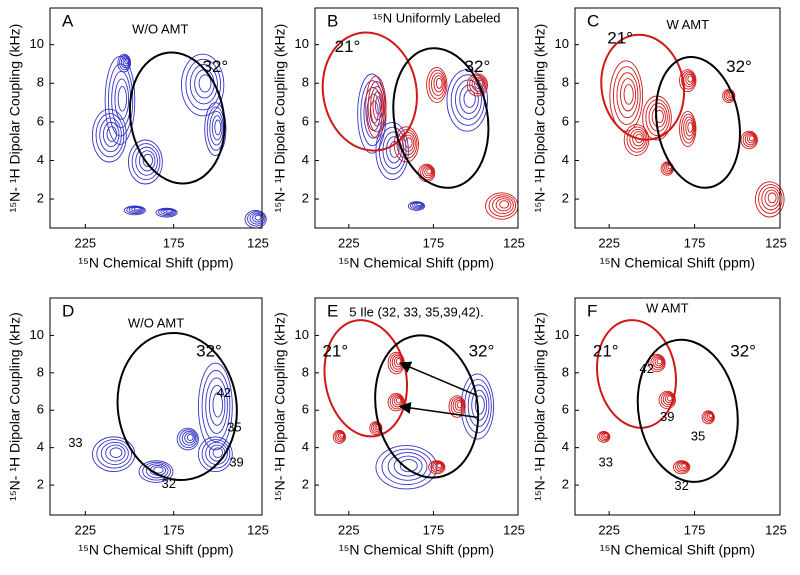 This screenshot has width=800, height=575. What do you see at coordinates (437, 17) in the screenshot?
I see `panel-title: ¹⁵N Uniformly Labeled` at bounding box center [437, 17].